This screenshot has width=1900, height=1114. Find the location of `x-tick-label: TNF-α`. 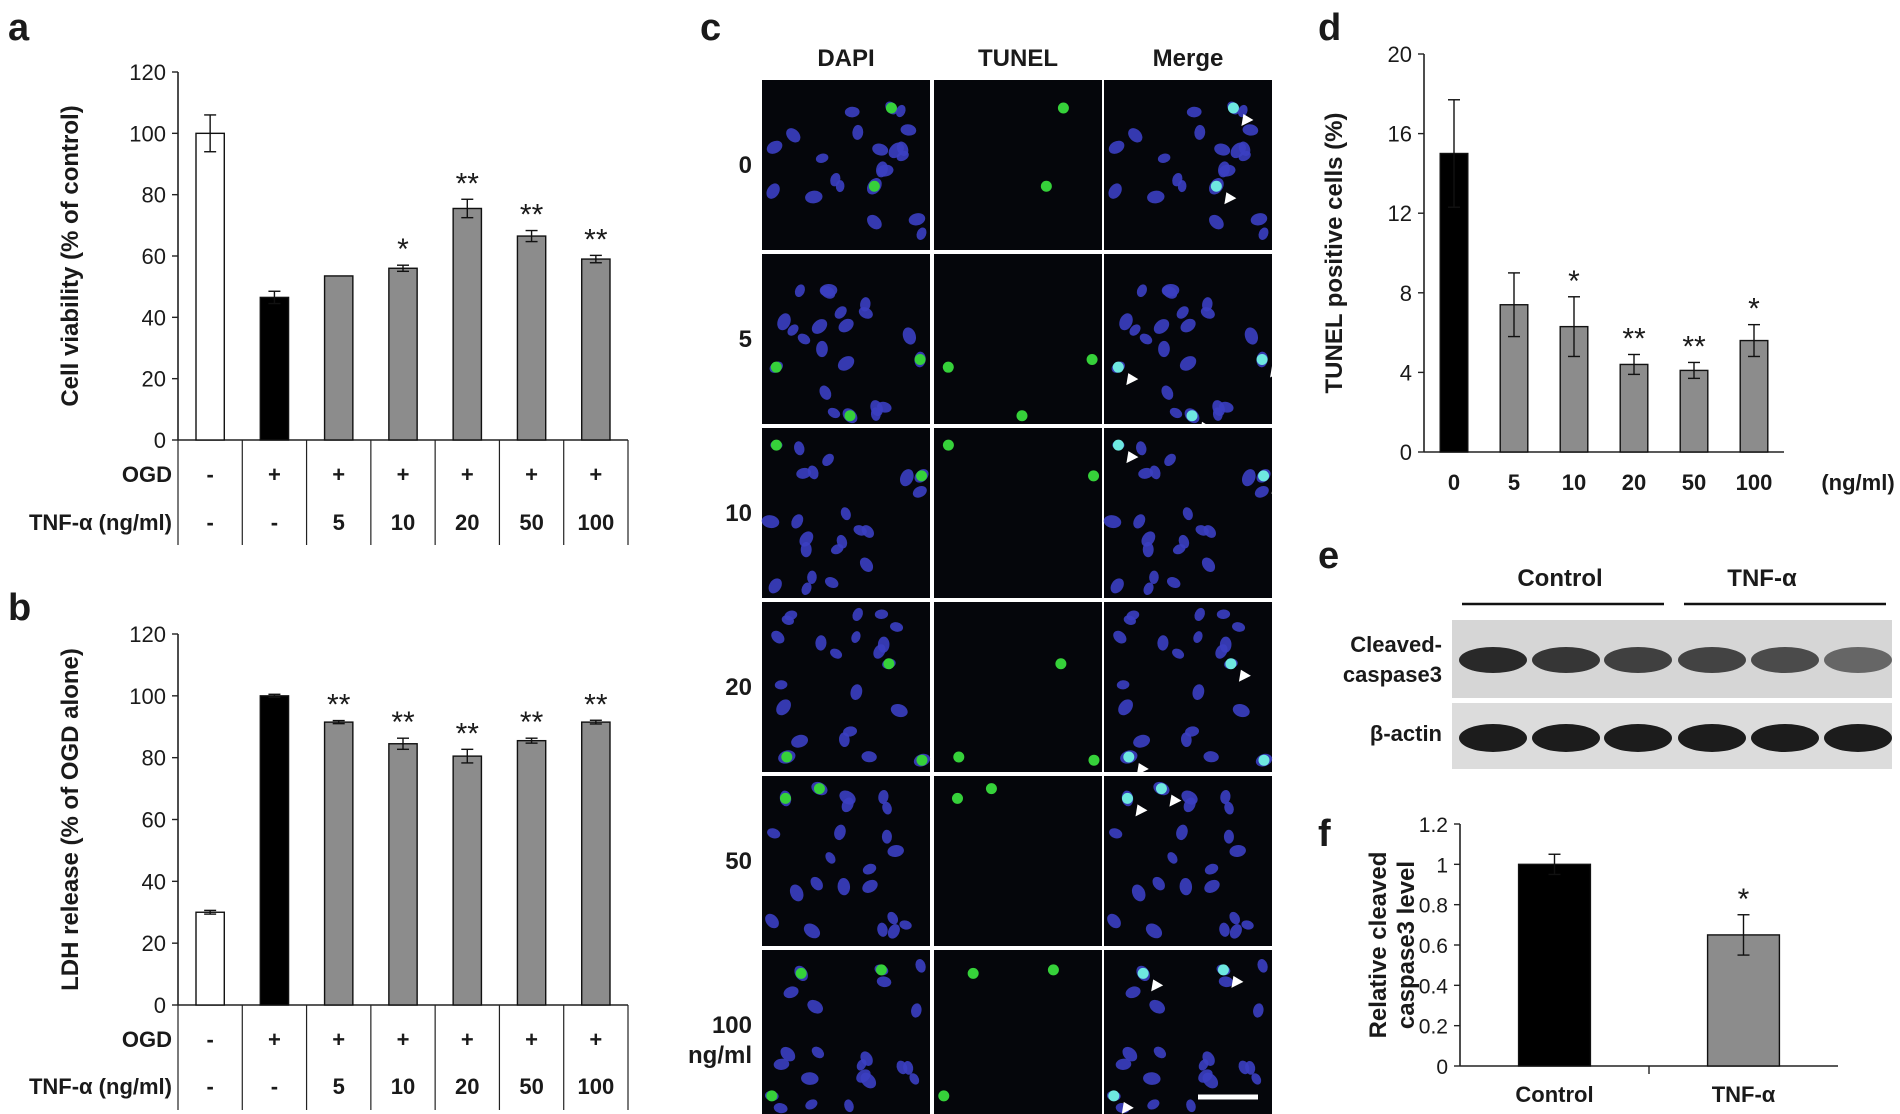

x-tick-label: TNF-α is located at coordinates (1744, 1094).